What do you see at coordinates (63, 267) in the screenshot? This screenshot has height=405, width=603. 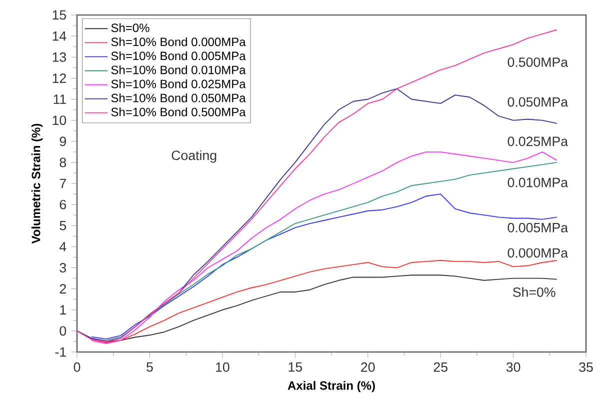 I see `y-tick-label: 3` at bounding box center [63, 267].